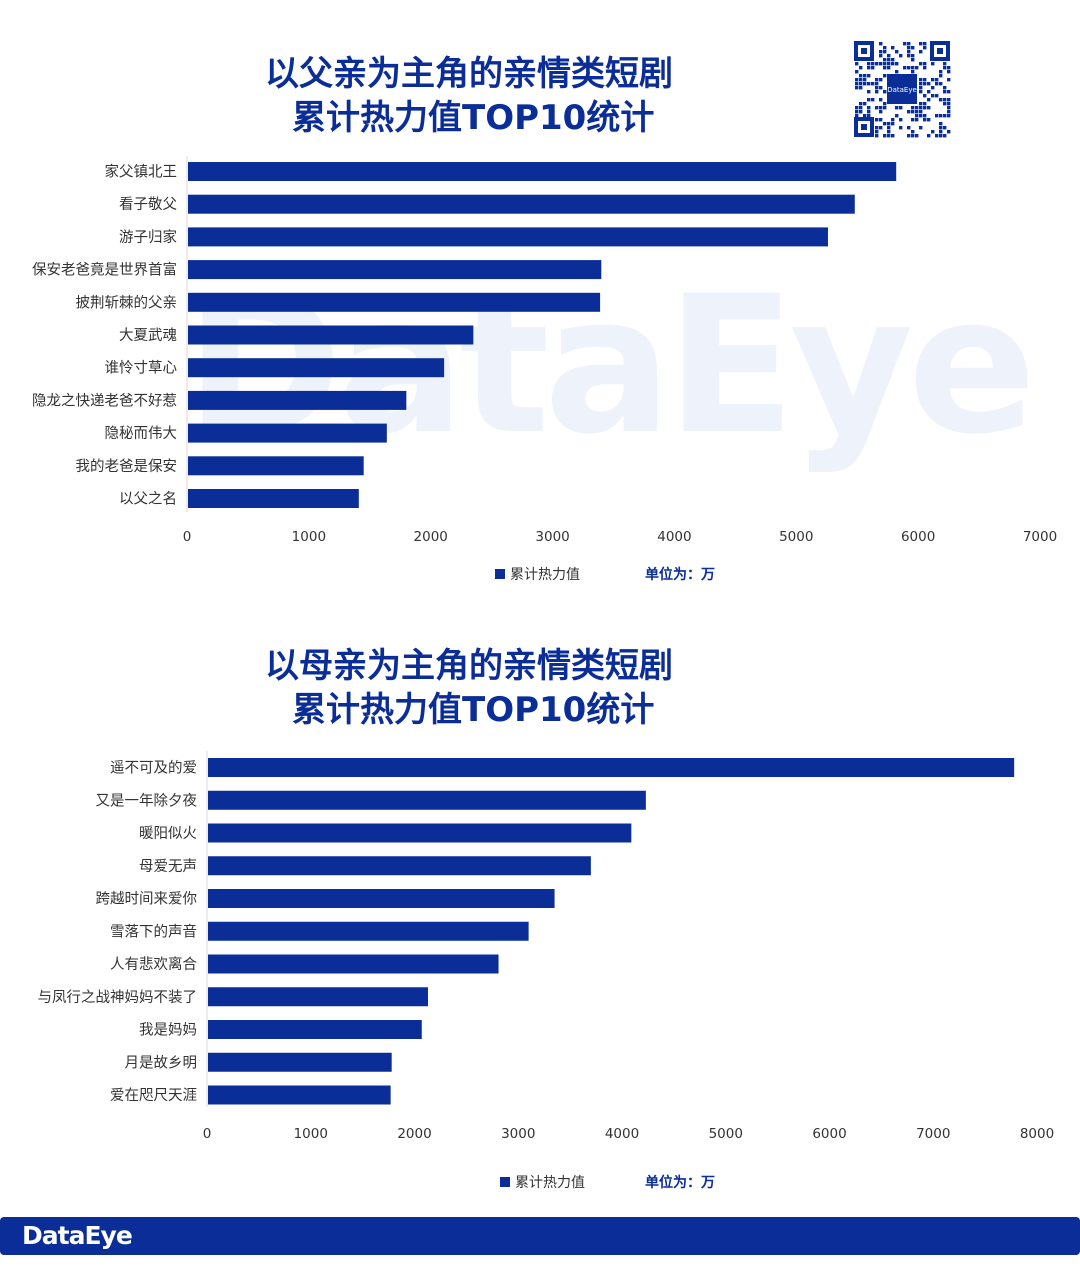  Describe the element at coordinates (168, 866) in the screenshot. I see `chart2-category-label: 母爱无声` at that location.